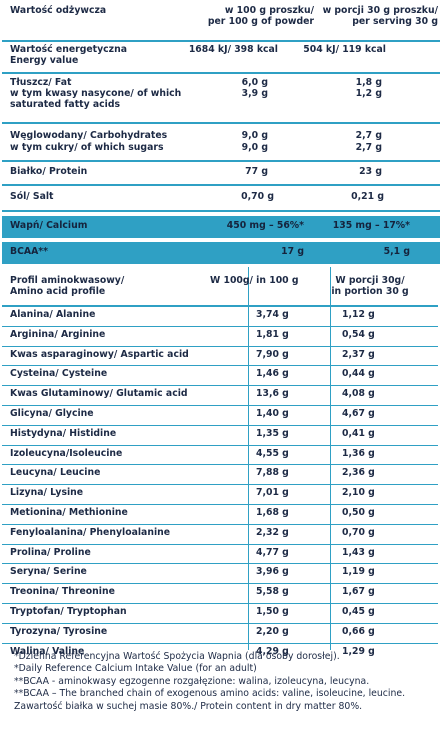  Describe the element at coordinates (221, 253) in the screenshot. I see `bcaa-row: BCAA** 17 g 5,1 g` at that location.